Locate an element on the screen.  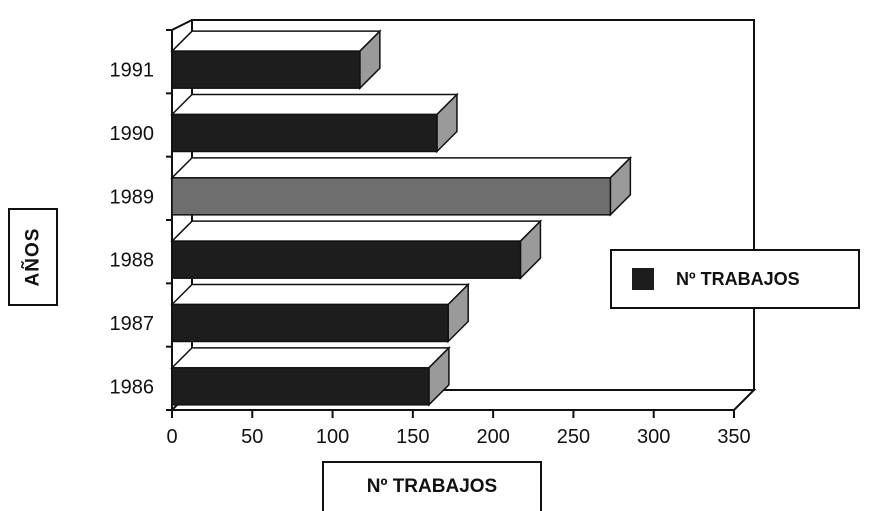
x-tick-label-100: 100 is located at coordinates (332, 437).